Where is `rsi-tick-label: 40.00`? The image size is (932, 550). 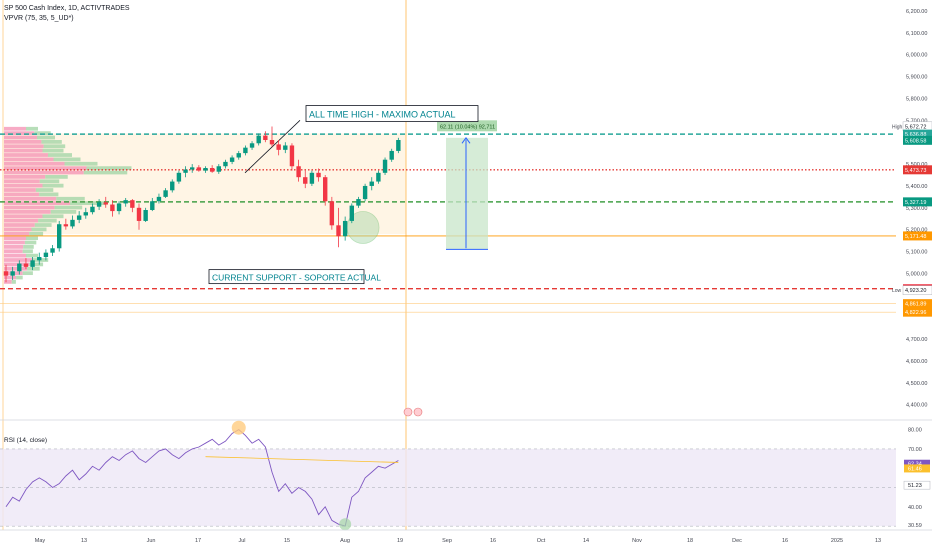
rsi-tick-label: 40.00 is located at coordinates (915, 508).